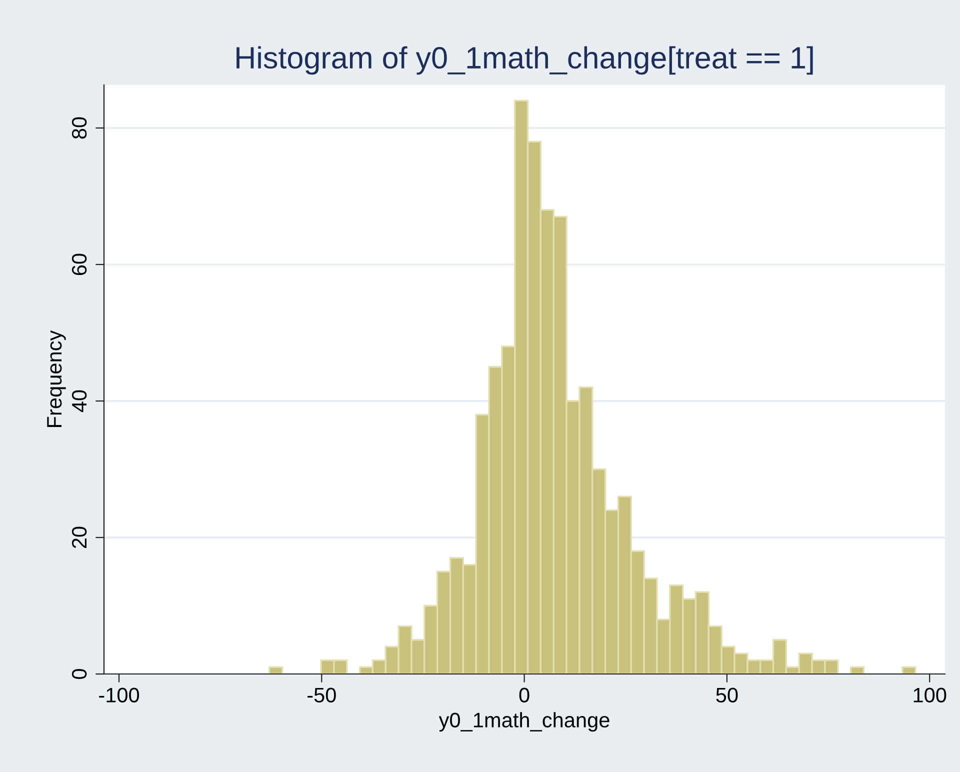 This screenshot has width=960, height=772. I want to click on y-tick-label: 40, so click(79, 401).